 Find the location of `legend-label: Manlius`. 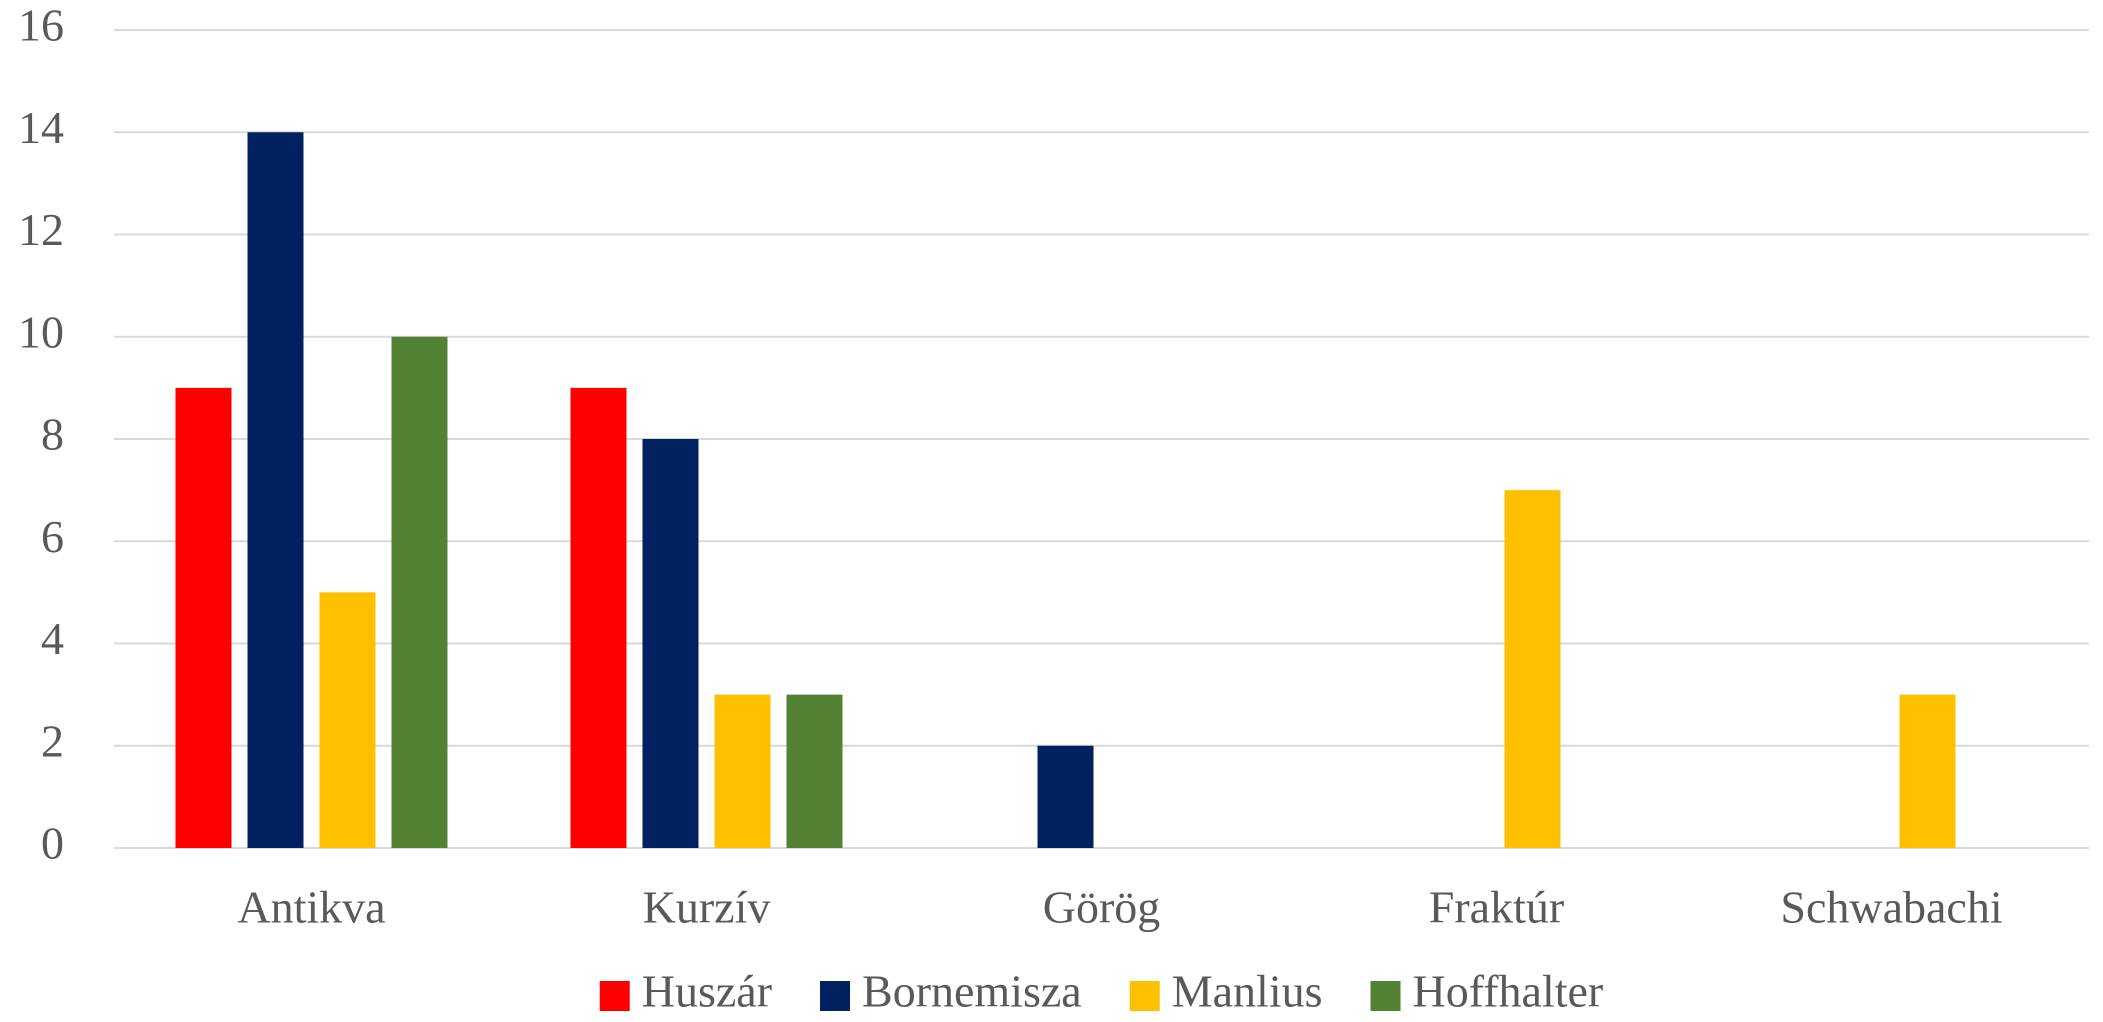

legend-label: Manlius is located at coordinates (1247, 991).